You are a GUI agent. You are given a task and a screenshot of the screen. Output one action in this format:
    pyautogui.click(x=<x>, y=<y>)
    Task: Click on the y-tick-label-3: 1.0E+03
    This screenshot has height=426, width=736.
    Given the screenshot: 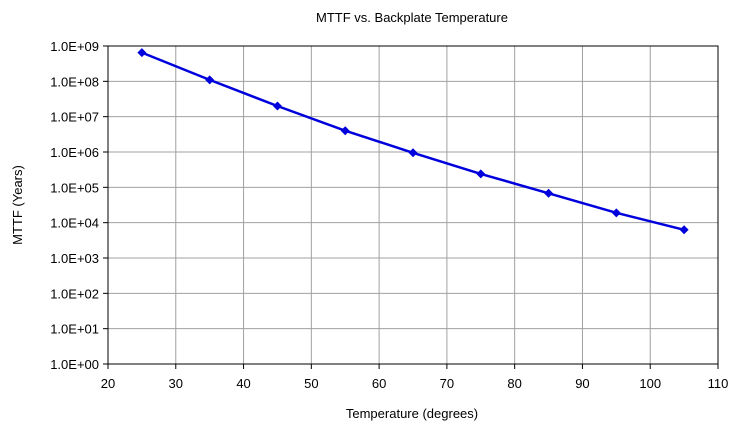 What is the action you would take?
    pyautogui.click(x=74, y=258)
    